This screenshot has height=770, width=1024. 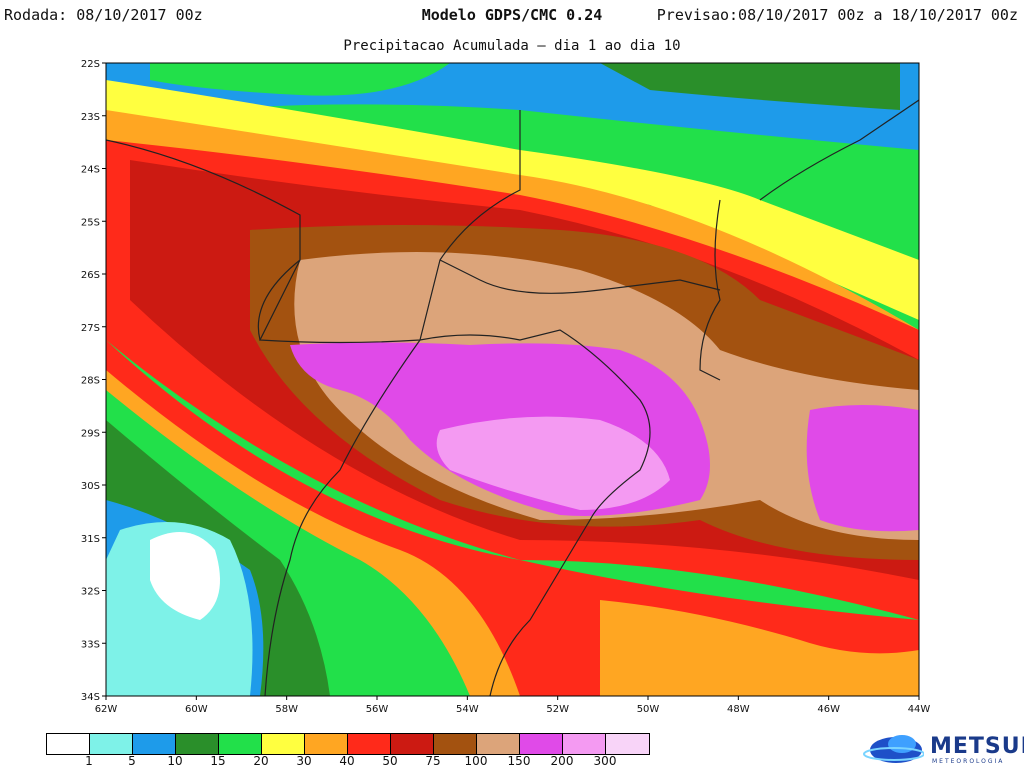 I want to click on legend-threshold-label: 20, so click(x=261, y=761).